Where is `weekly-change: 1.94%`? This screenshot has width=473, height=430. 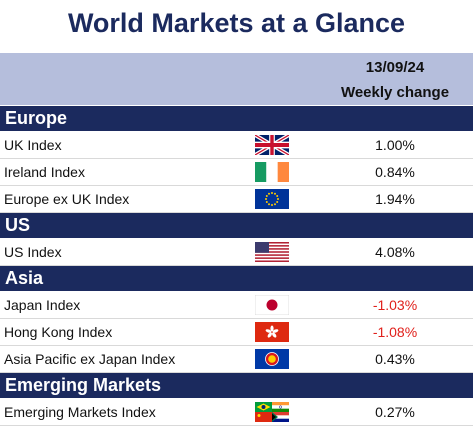 weekly-change: 1.94% is located at coordinates (395, 199).